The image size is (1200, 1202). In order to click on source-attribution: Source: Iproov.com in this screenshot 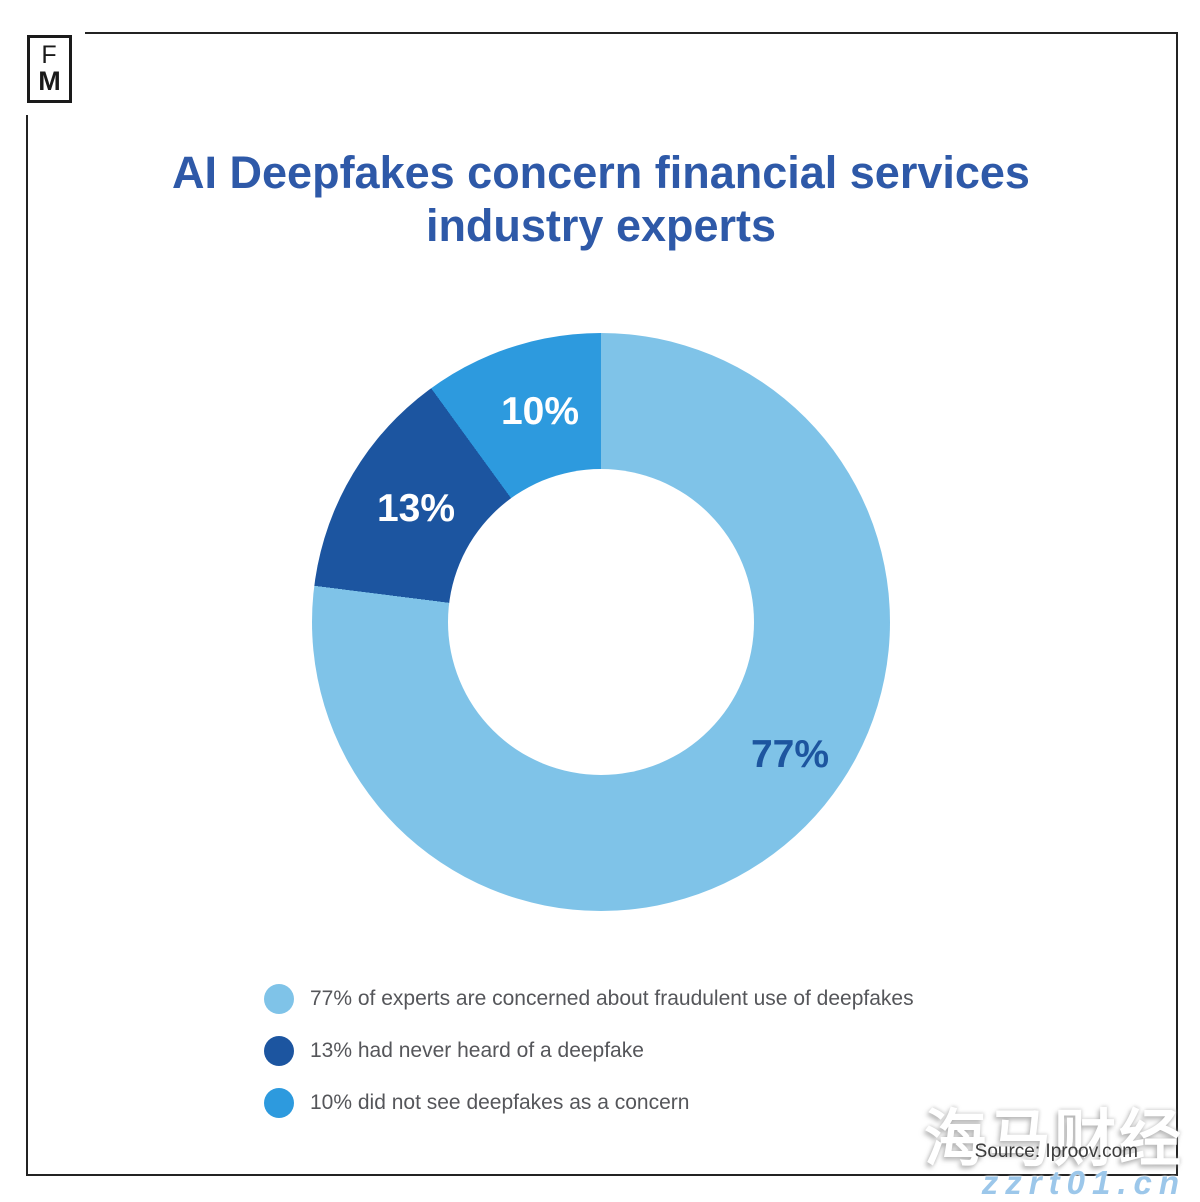, I will do `click(1056, 1151)`.